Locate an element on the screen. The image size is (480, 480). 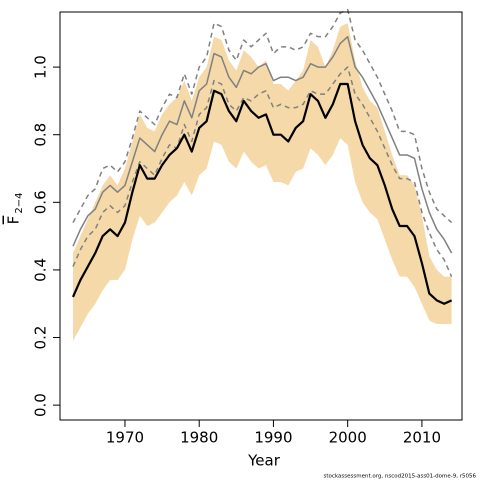
x-tick-label: 1990 is located at coordinates (273, 438).